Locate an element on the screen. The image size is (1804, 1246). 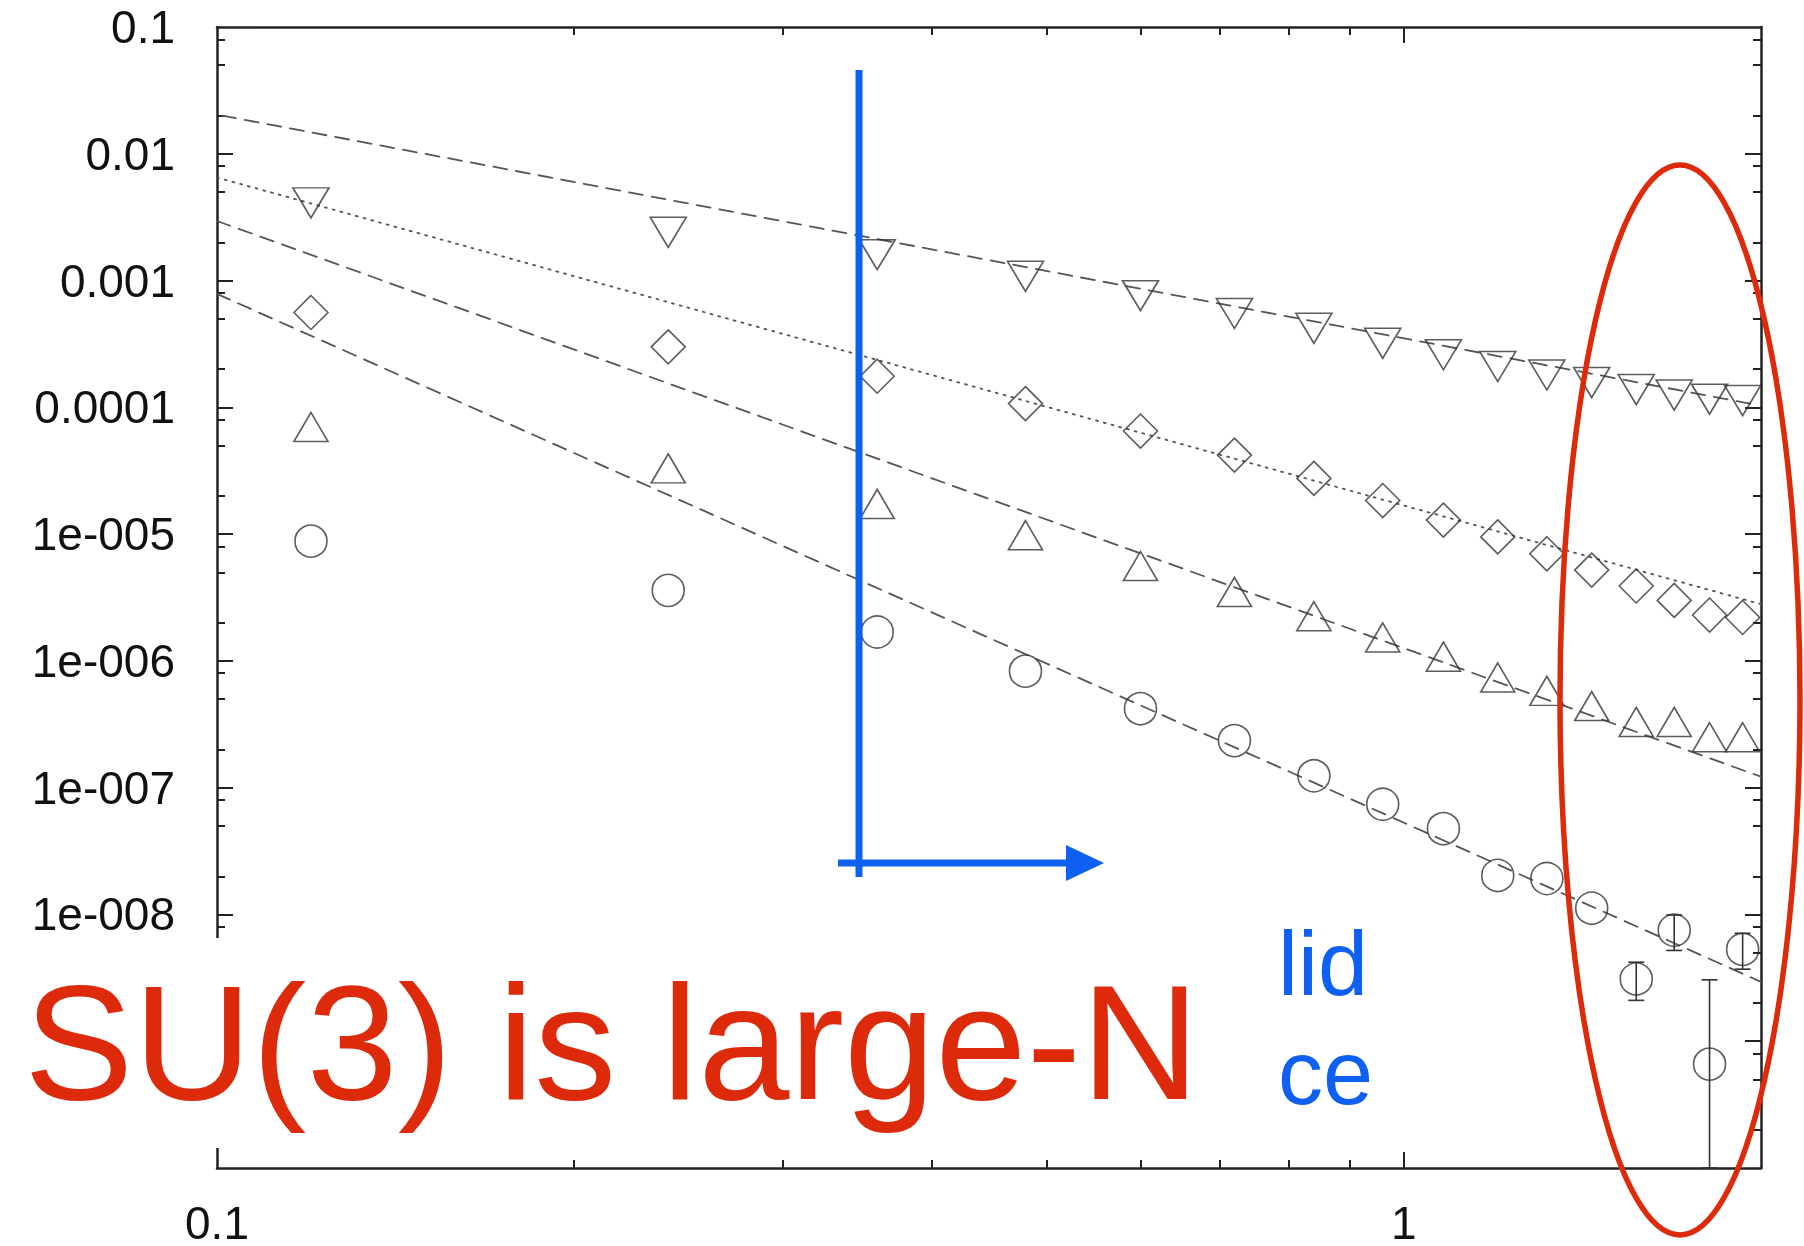
annotation: SU(3) is large-N is located at coordinates (612, 1042).